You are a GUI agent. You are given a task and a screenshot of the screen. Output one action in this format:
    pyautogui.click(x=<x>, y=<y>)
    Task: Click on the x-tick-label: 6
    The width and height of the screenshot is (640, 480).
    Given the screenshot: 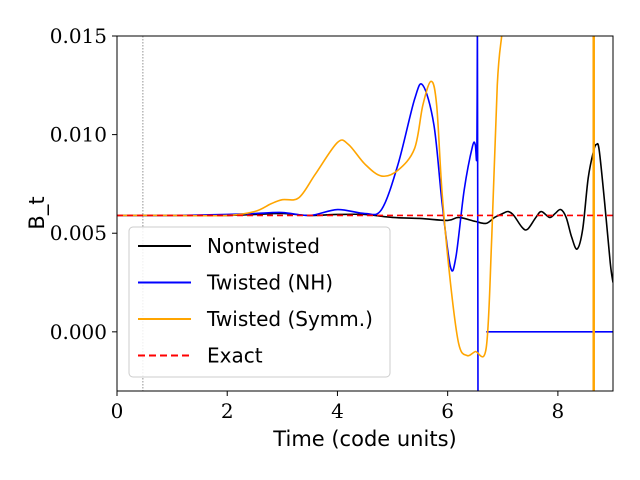 What is the action you would take?
    pyautogui.click(x=447, y=411)
    